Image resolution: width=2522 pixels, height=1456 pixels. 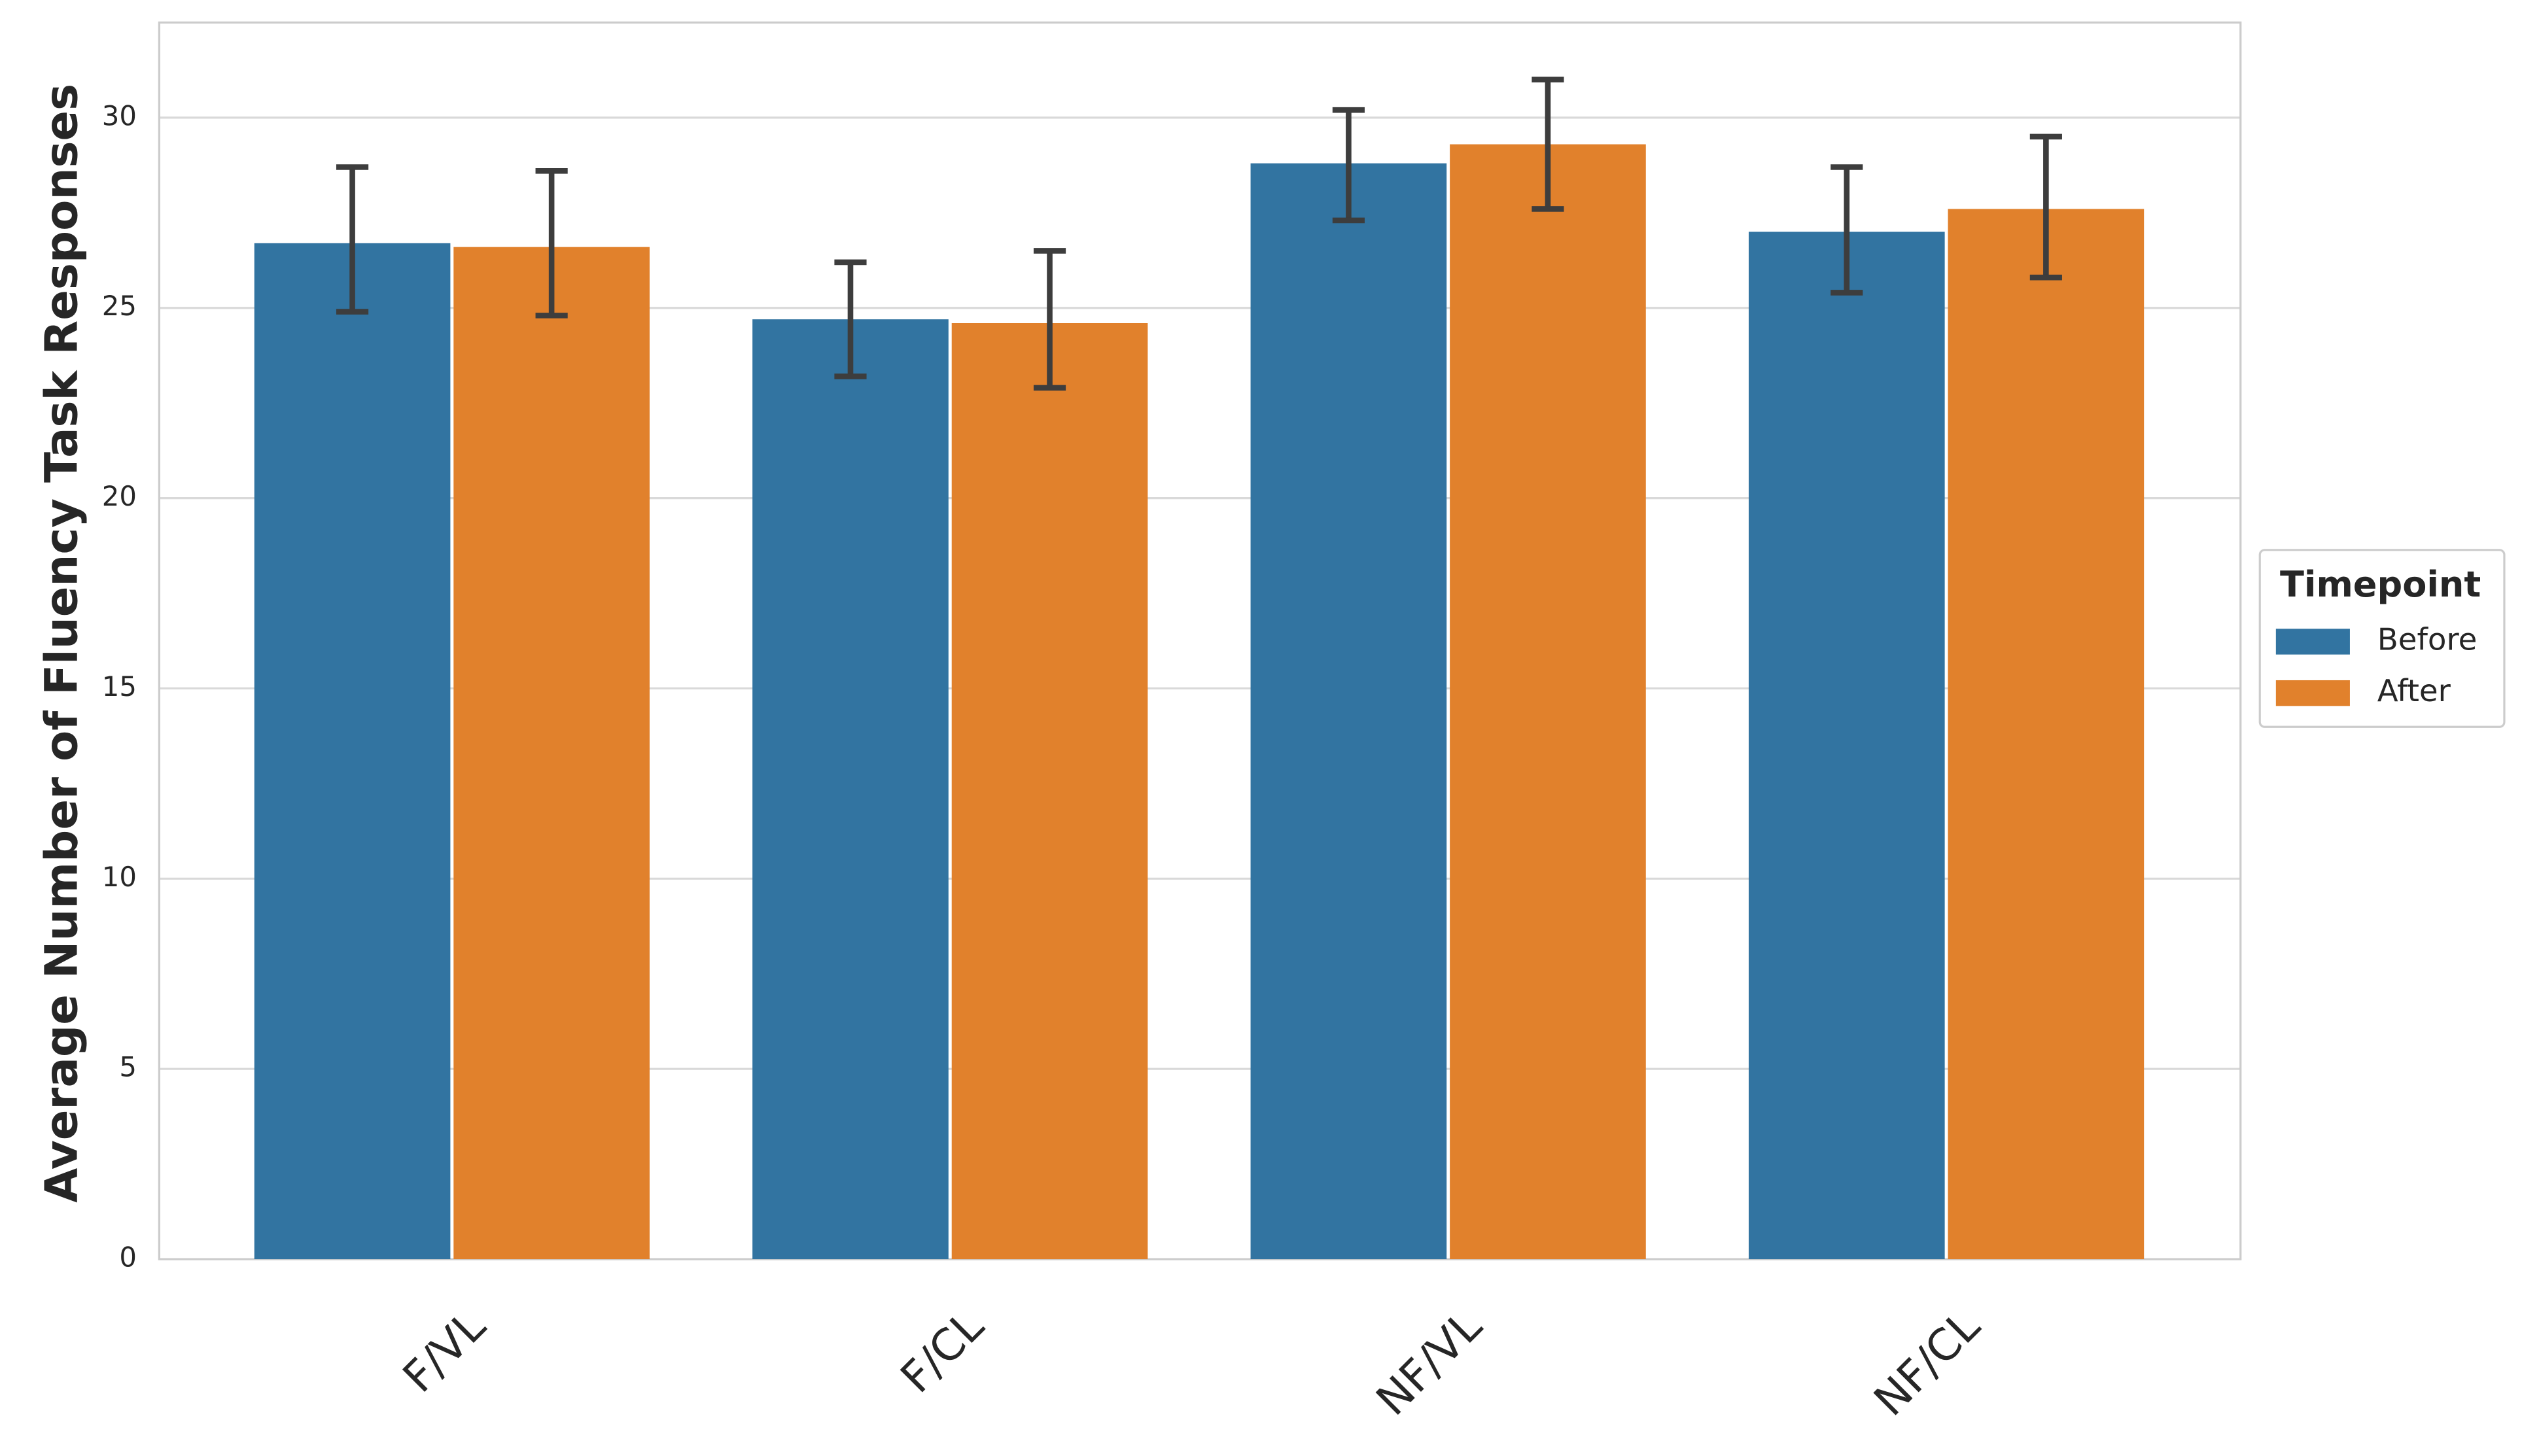 I want to click on y-tick-label: 30, so click(x=119, y=115).